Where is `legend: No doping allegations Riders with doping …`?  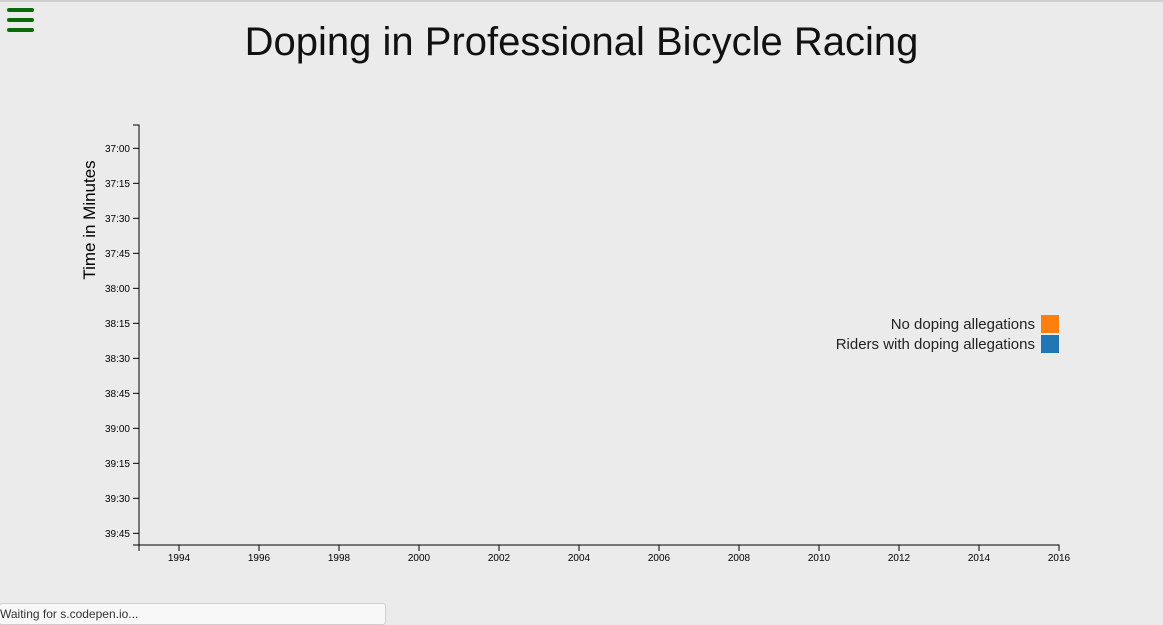
legend: No doping allegations Riders with doping … is located at coordinates (947, 334).